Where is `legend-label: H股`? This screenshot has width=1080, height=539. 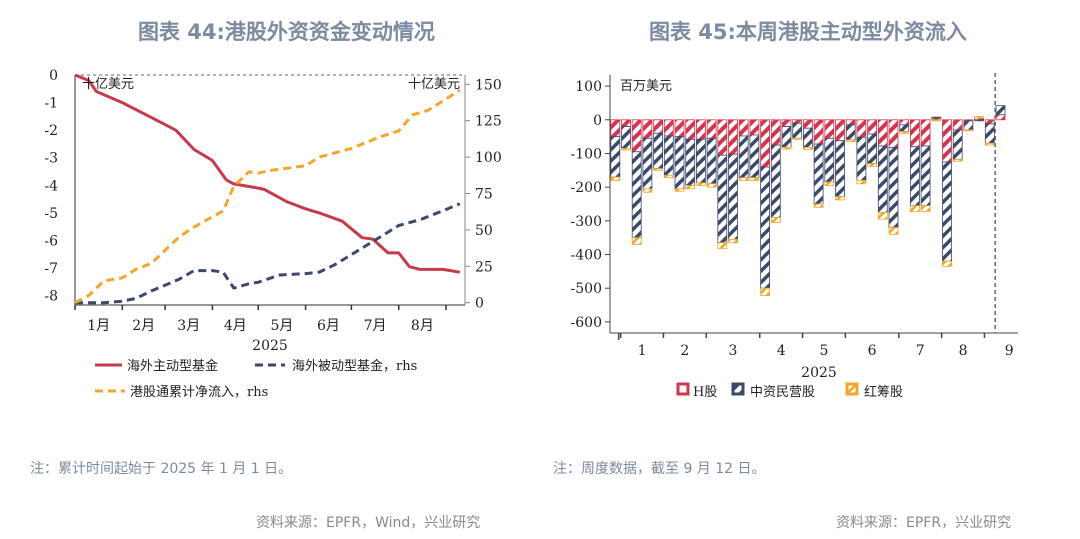
legend-label: H股 is located at coordinates (705, 392).